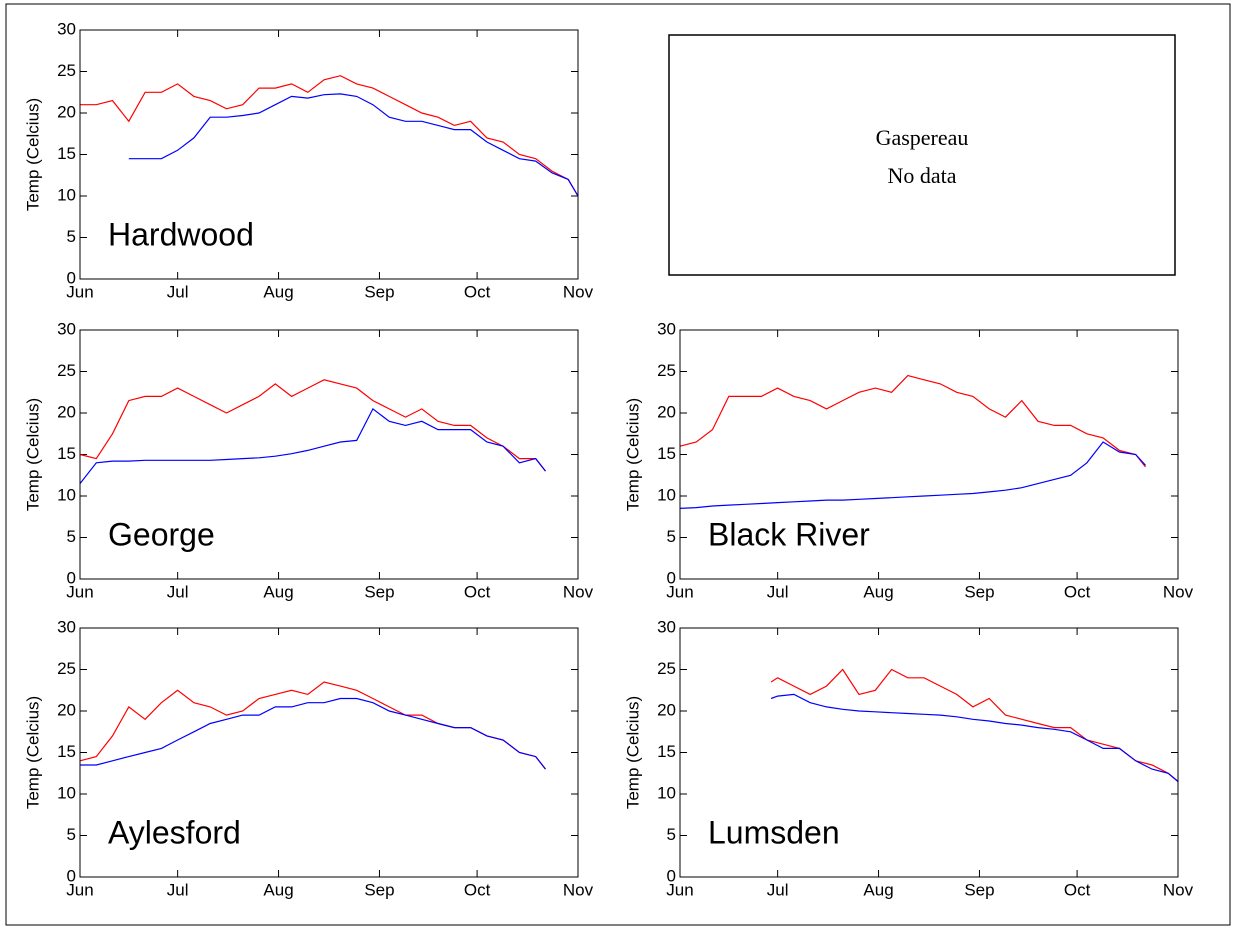 The width and height of the screenshot is (1235, 929). What do you see at coordinates (789, 534) in the screenshot?
I see `panel-label: Black River` at bounding box center [789, 534].